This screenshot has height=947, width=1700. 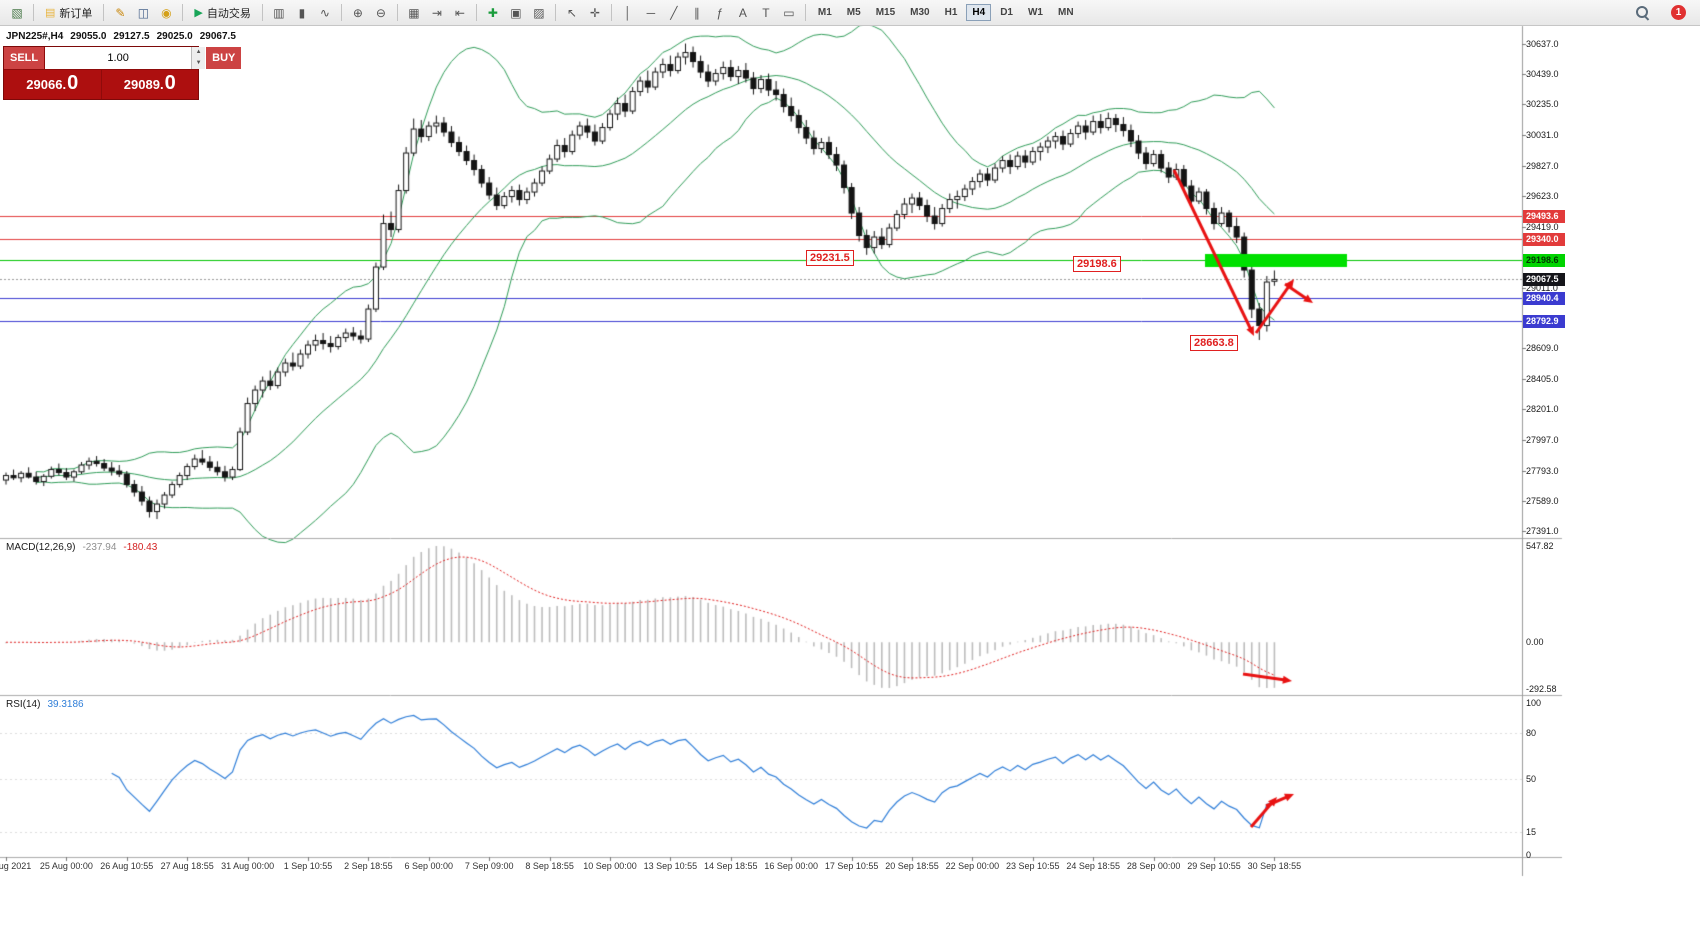 I want to click on crosshair-icon: ✛, so click(x=595, y=13).